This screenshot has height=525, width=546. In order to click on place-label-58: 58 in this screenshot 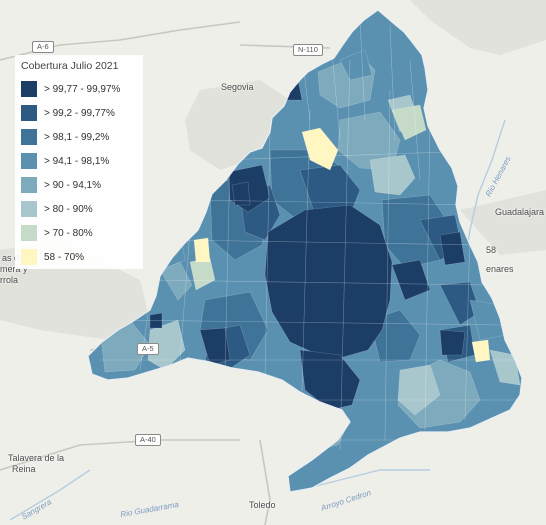, I will do `click(491, 250)`.